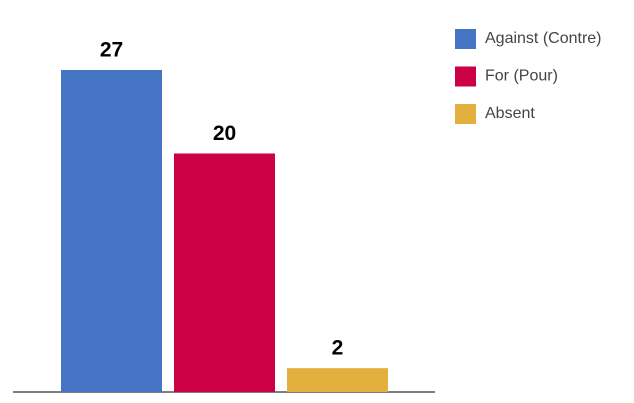  What do you see at coordinates (111, 50) in the screenshot?
I see `value-label: 27` at bounding box center [111, 50].